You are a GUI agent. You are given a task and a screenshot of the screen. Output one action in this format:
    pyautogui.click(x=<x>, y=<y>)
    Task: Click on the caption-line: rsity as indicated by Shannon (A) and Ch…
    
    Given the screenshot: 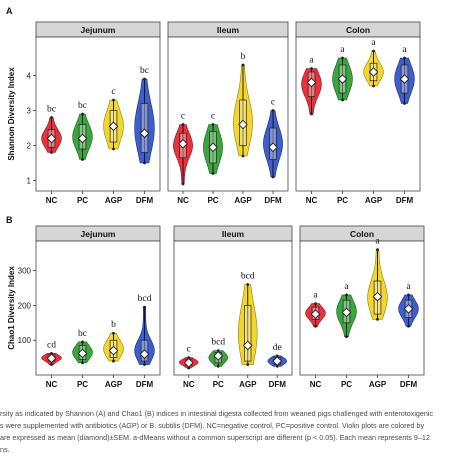 What is the action you would take?
    pyautogui.click(x=217, y=413)
    